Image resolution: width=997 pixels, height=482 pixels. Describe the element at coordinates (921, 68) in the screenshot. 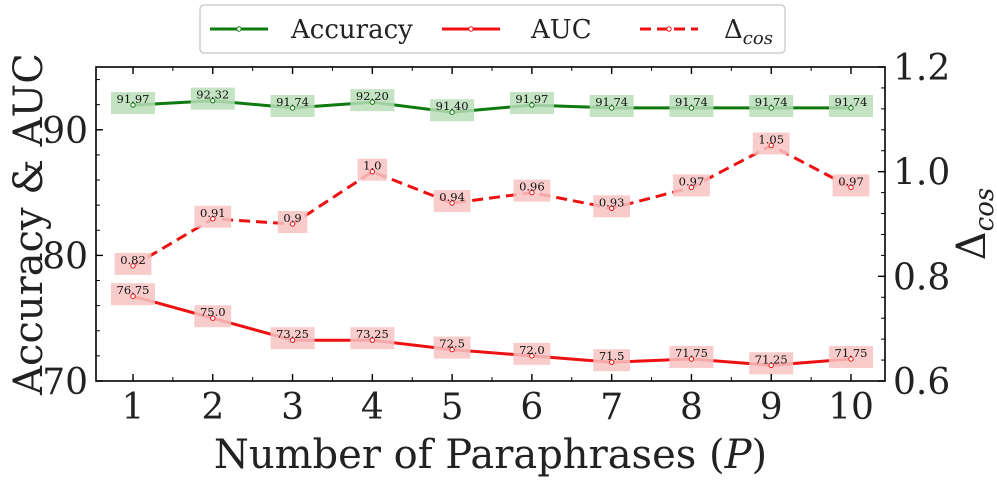

I see `y-right-tick-label: 1.2` at that location.